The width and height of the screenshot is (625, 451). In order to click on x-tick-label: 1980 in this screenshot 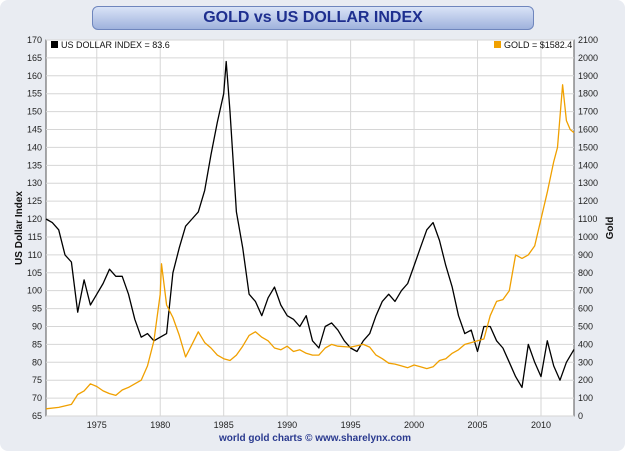, I will do `click(160, 425)`.